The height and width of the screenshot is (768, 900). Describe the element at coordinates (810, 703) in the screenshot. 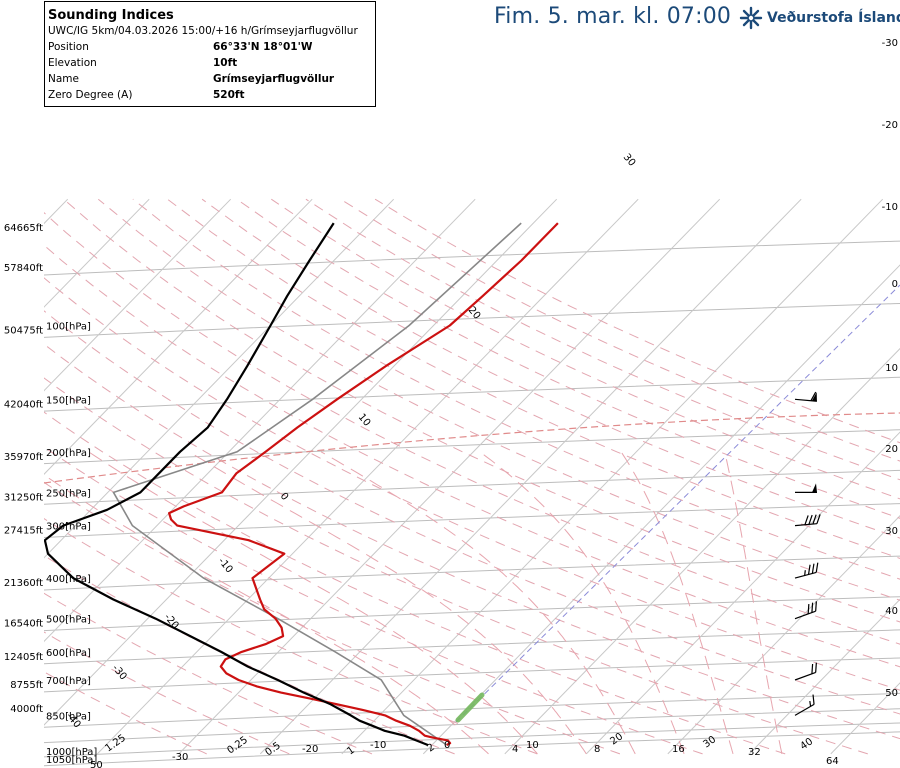

I see `wind-barb-half` at that location.